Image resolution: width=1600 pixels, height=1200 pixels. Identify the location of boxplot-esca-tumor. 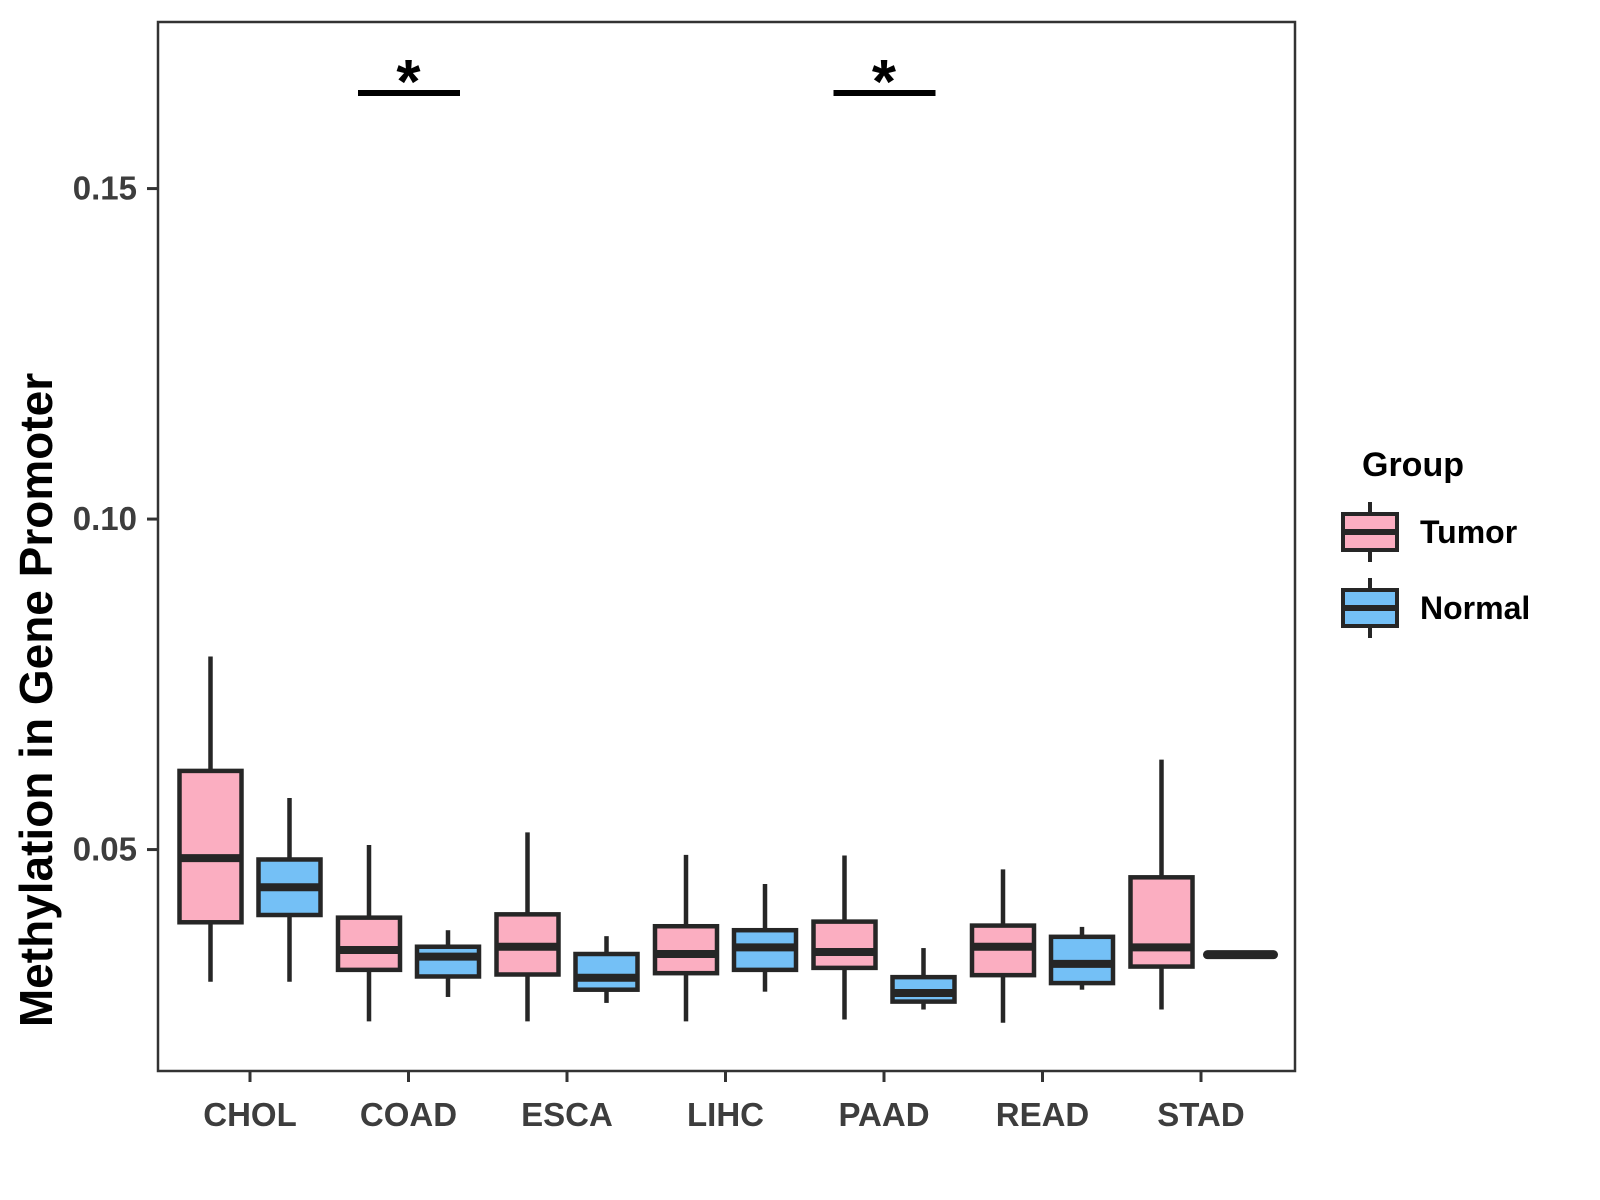
(527, 927).